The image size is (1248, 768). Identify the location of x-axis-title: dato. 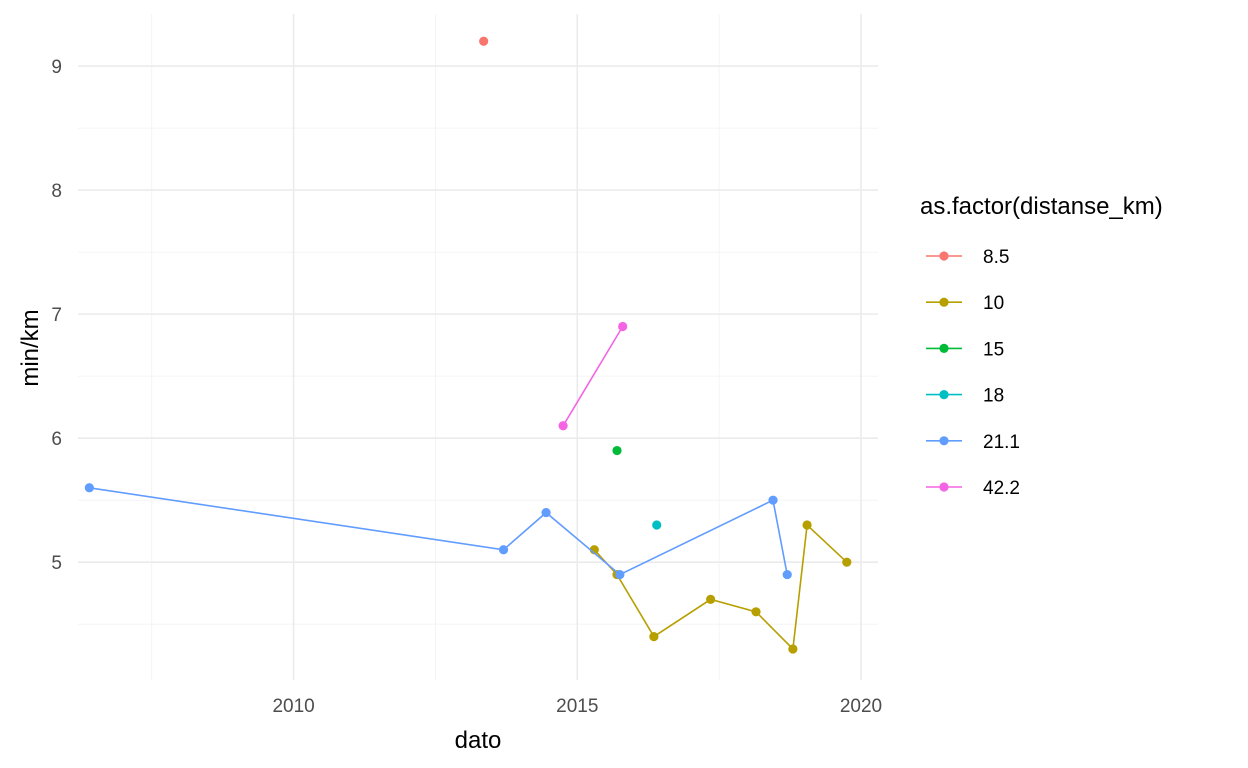
(478, 740).